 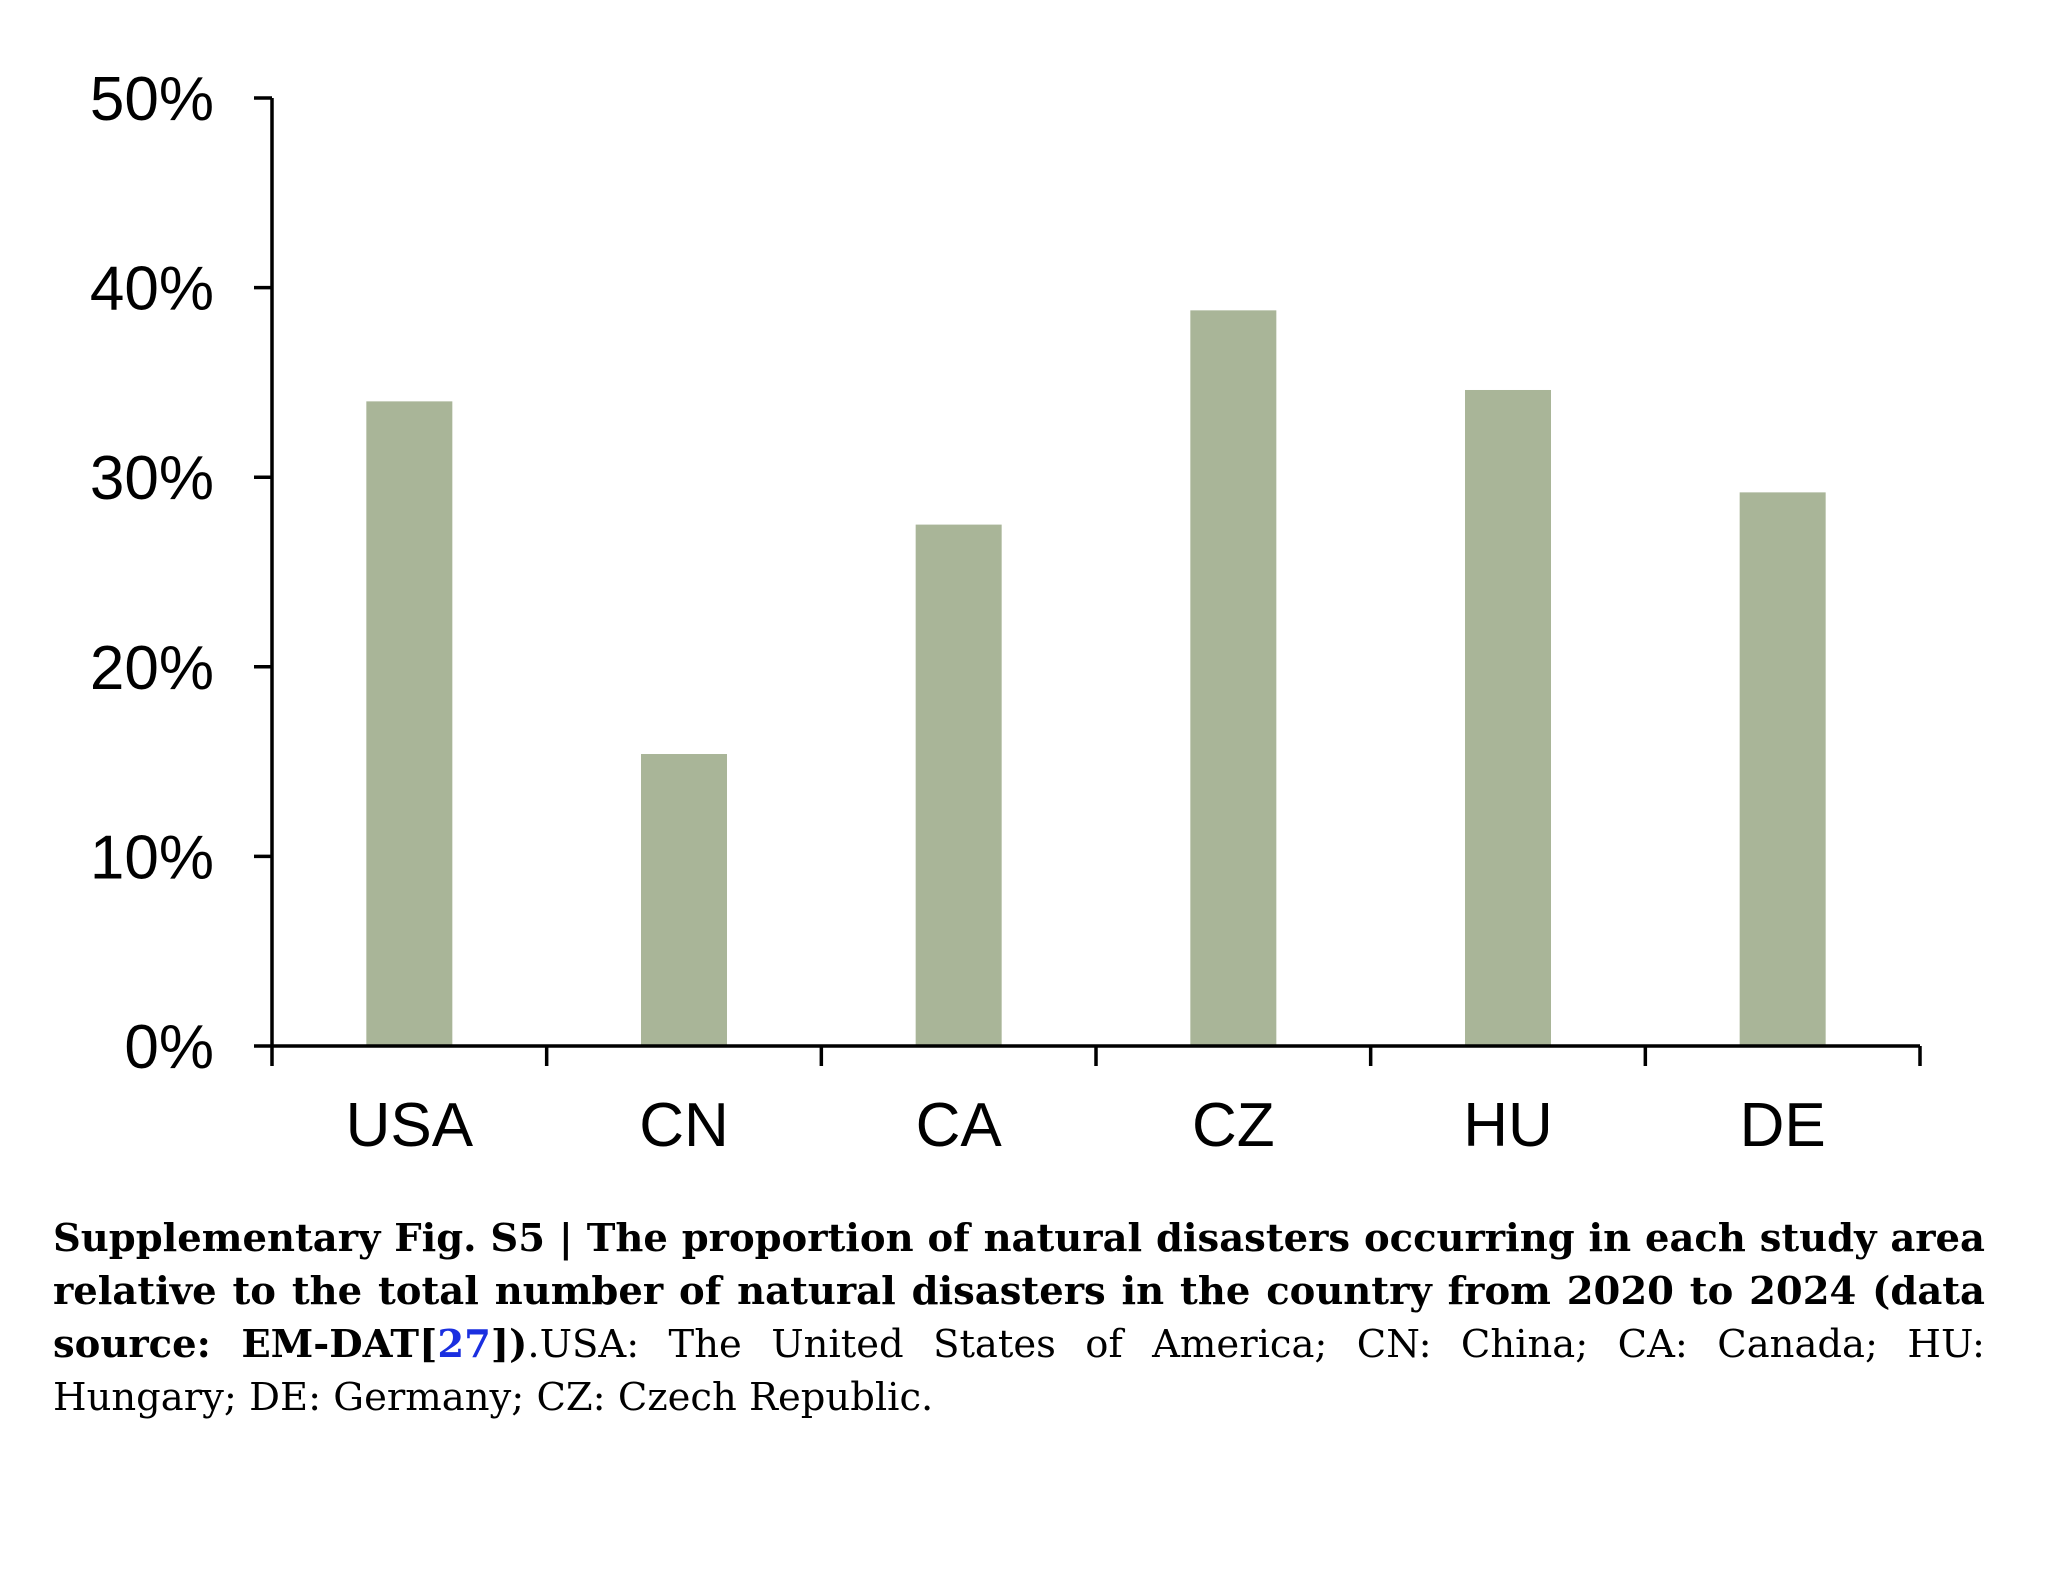 I want to click on y-axis-ticks: 0% 10% 20% 30% 40% 50%, so click(x=181, y=573).